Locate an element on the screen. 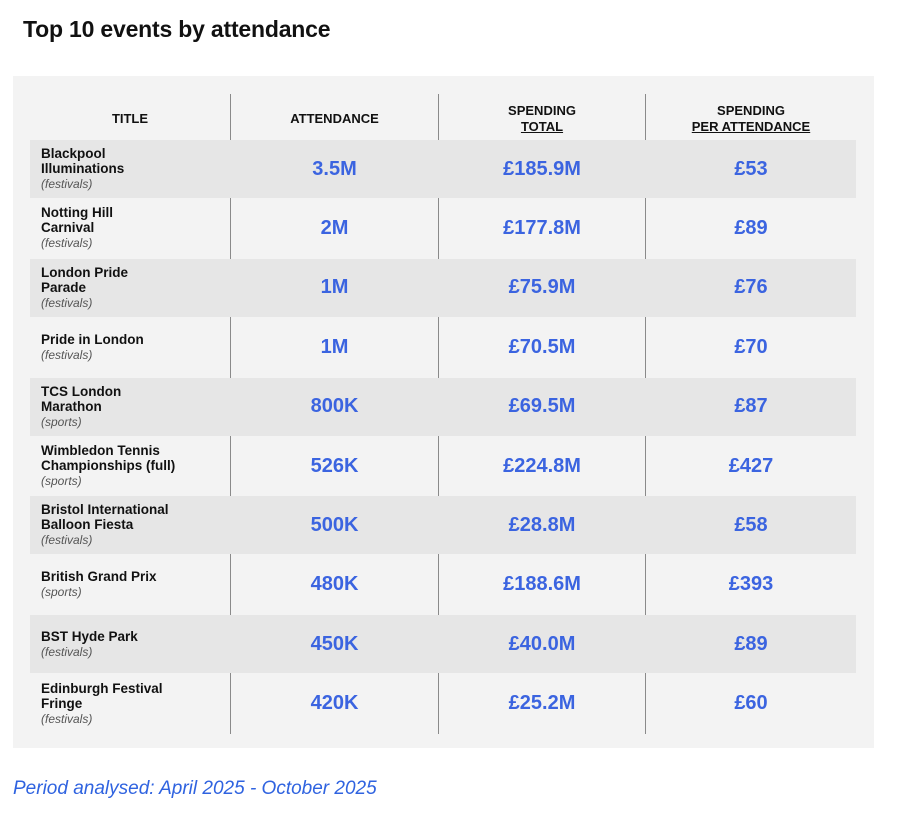 The image size is (904, 820). value-per-attendance: £53 is located at coordinates (751, 168).